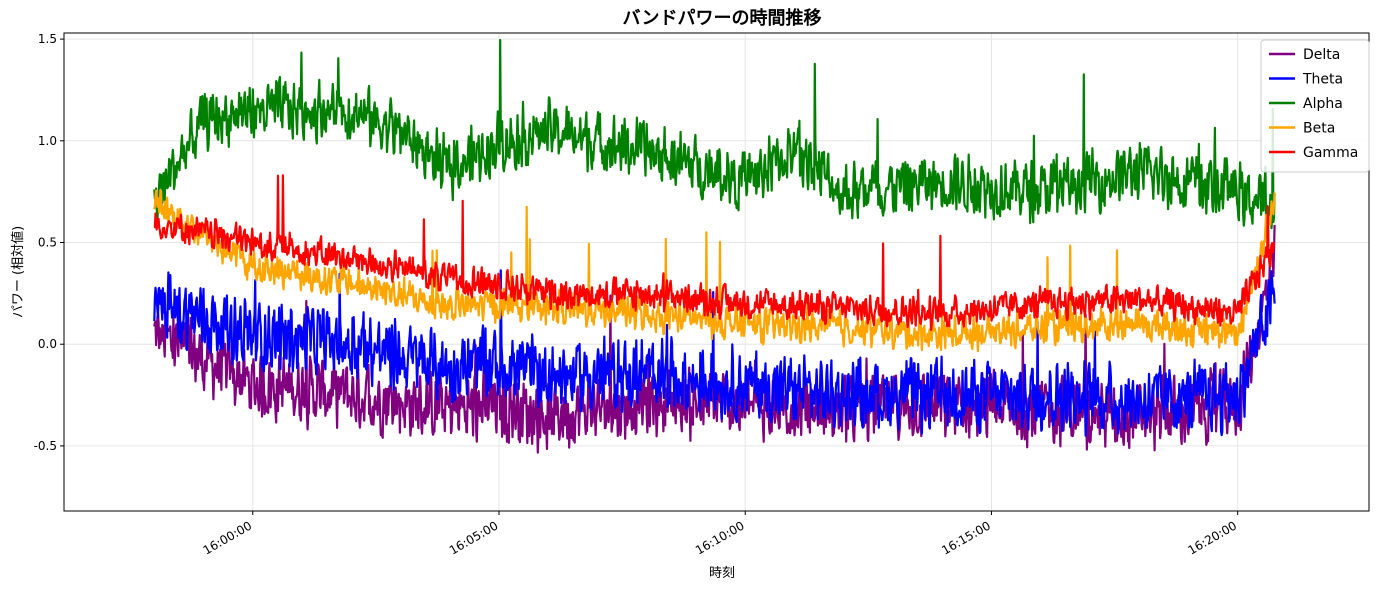 The image size is (1389, 590). Describe the element at coordinates (474, 537) in the screenshot. I see `x-tick-label: 16:05:00` at that location.